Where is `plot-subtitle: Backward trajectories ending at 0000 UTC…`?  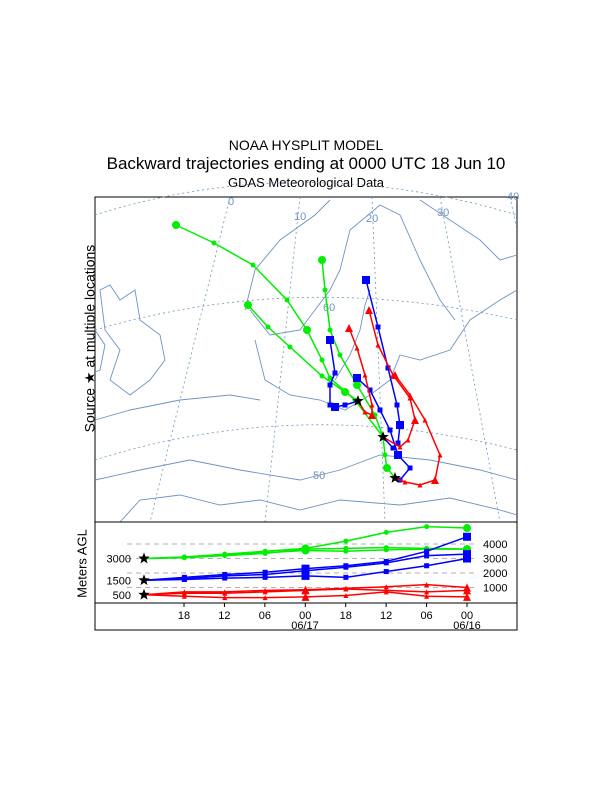
plot-subtitle: Backward trajectories ending at 0000 UTC… is located at coordinates (306, 163).